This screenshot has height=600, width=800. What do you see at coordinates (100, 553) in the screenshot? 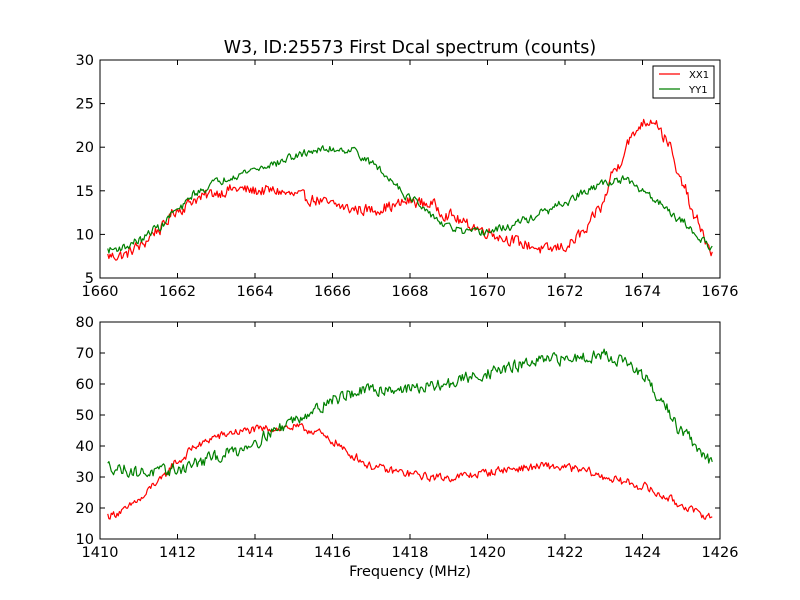
I see `x-tick-label: 1410` at bounding box center [100, 553].